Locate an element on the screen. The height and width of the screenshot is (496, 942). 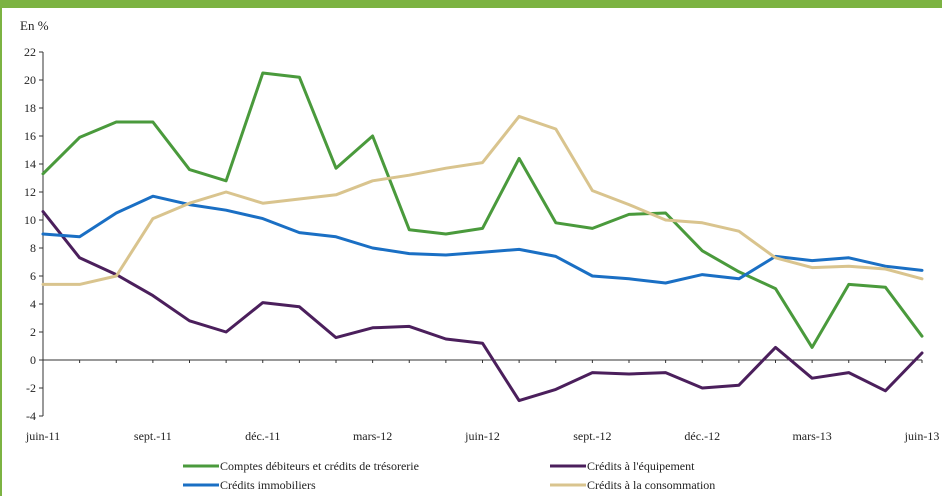
x-tick-label: juin-11 is located at coordinates (42, 436).